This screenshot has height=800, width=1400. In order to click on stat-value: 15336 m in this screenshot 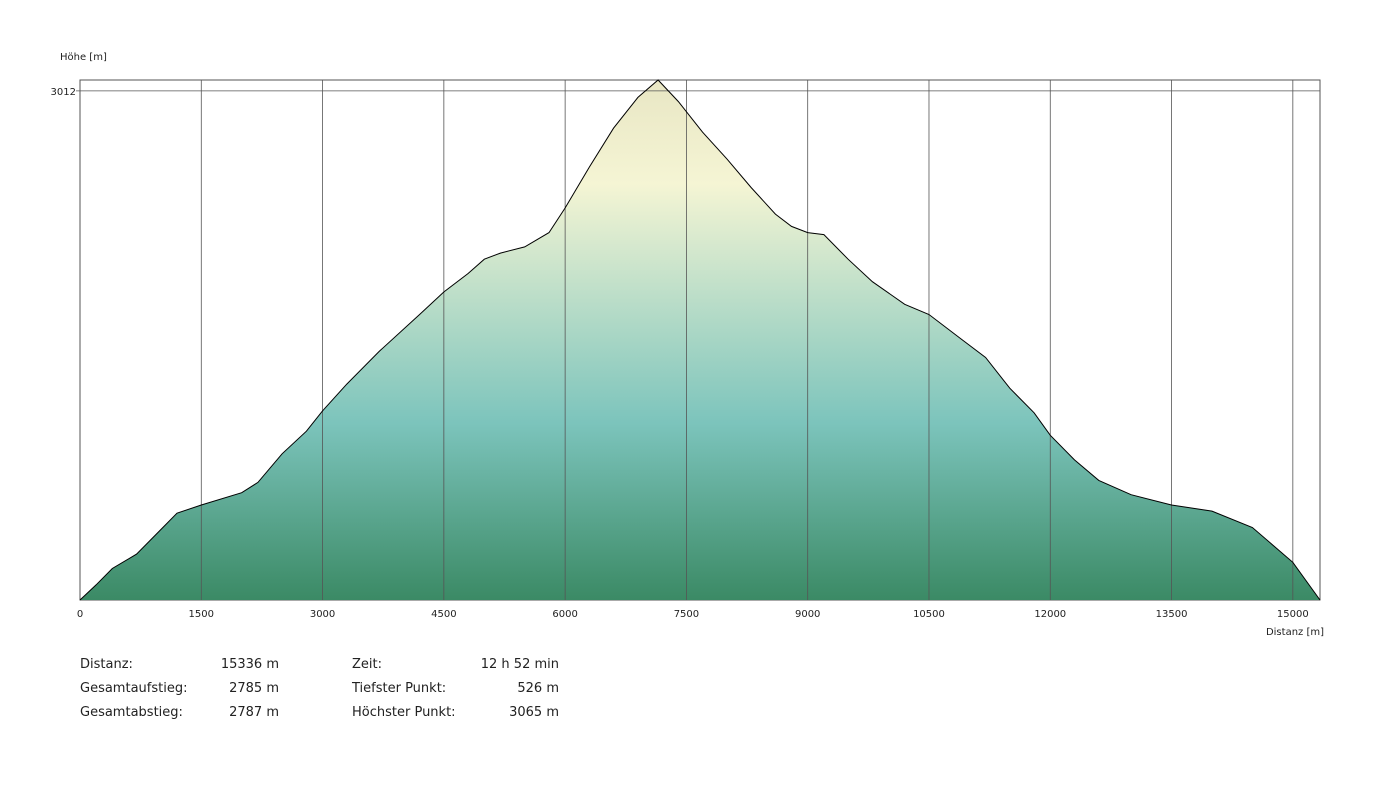, I will do `click(249, 664)`.